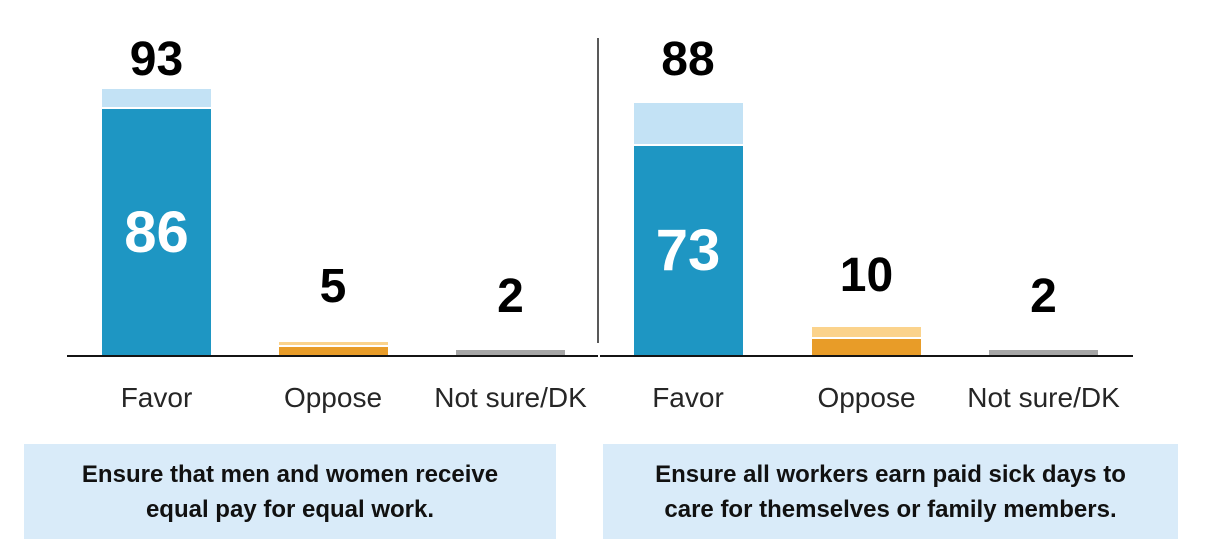  Describe the element at coordinates (333, 286) in the screenshot. I see `bar-total-value-label: 5` at that location.